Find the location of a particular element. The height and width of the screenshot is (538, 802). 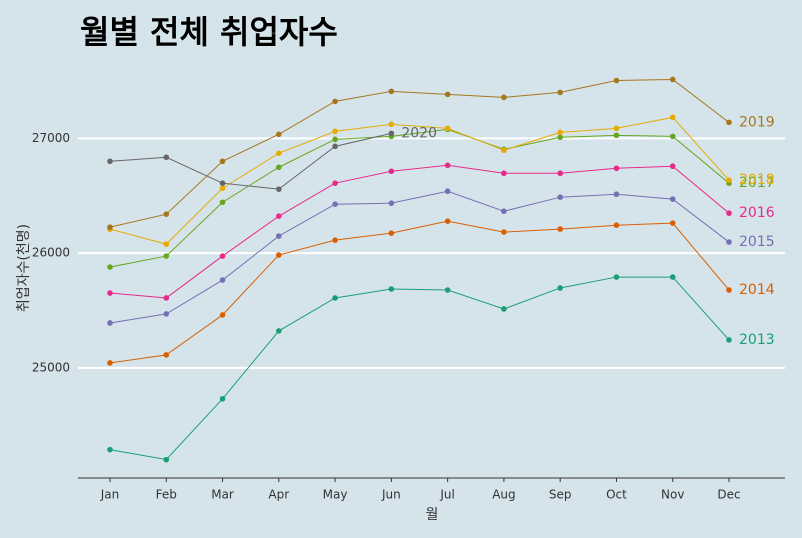

series-label: 2018 is located at coordinates (757, 180).